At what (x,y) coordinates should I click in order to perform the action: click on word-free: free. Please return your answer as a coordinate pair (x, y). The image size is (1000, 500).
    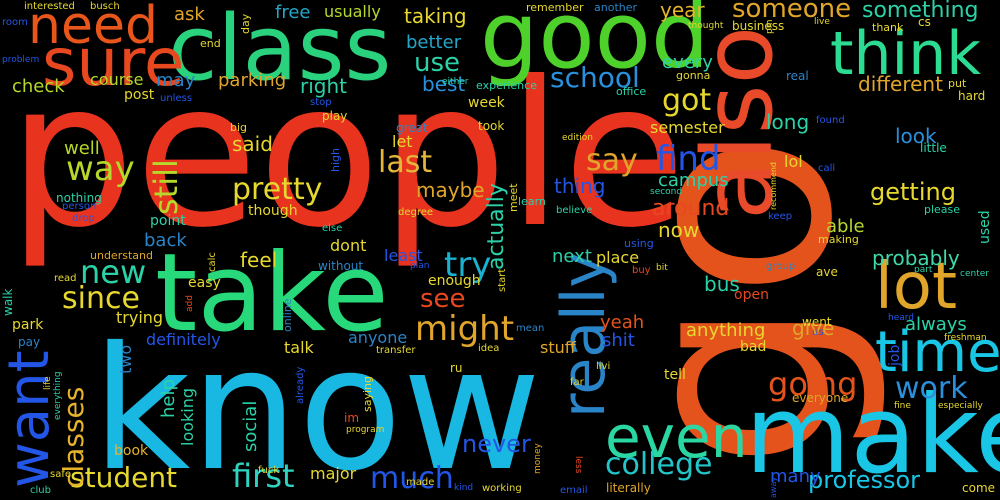
    Looking at the image, I should click on (293, 12).